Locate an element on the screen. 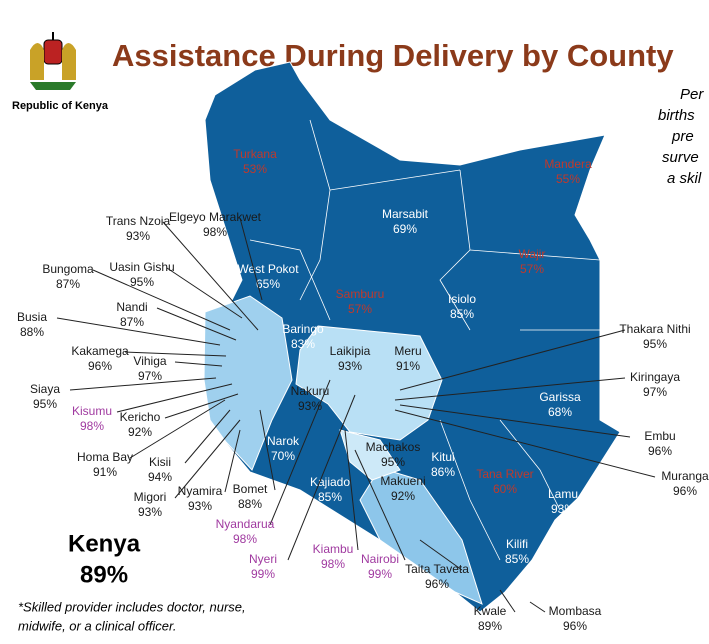 This screenshot has width=709, height=644. county-name: Bungoma is located at coordinates (68, 269).